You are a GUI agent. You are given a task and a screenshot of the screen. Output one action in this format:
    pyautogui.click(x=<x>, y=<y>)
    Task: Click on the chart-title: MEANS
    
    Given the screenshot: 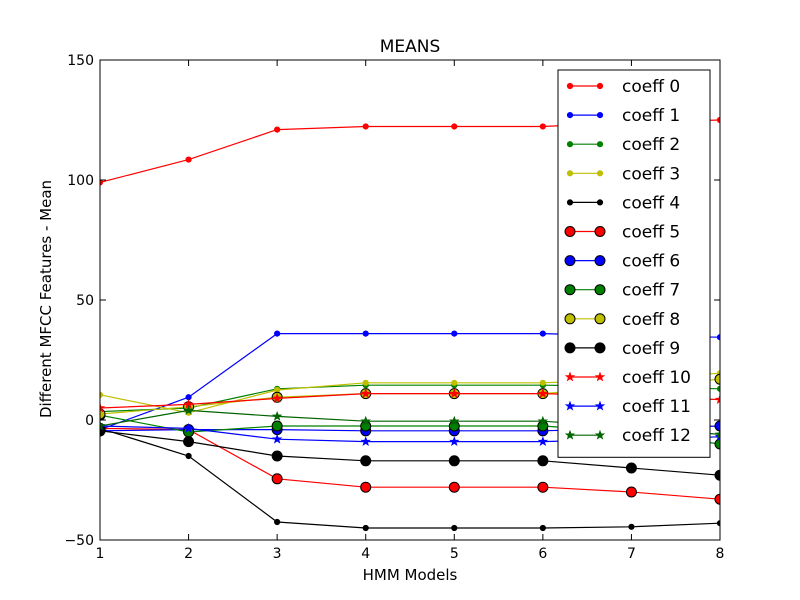 What is the action you would take?
    pyautogui.click(x=410, y=47)
    